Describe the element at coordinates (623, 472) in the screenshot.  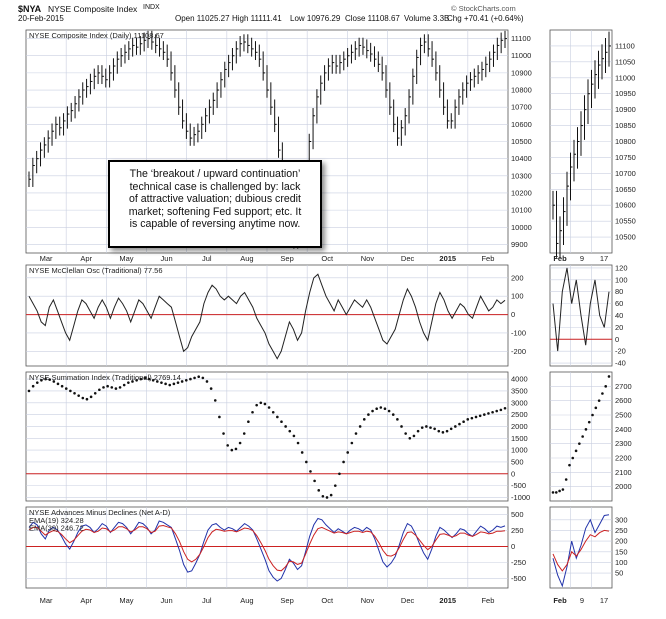
I see `y-tick-label: 2100` at that location.